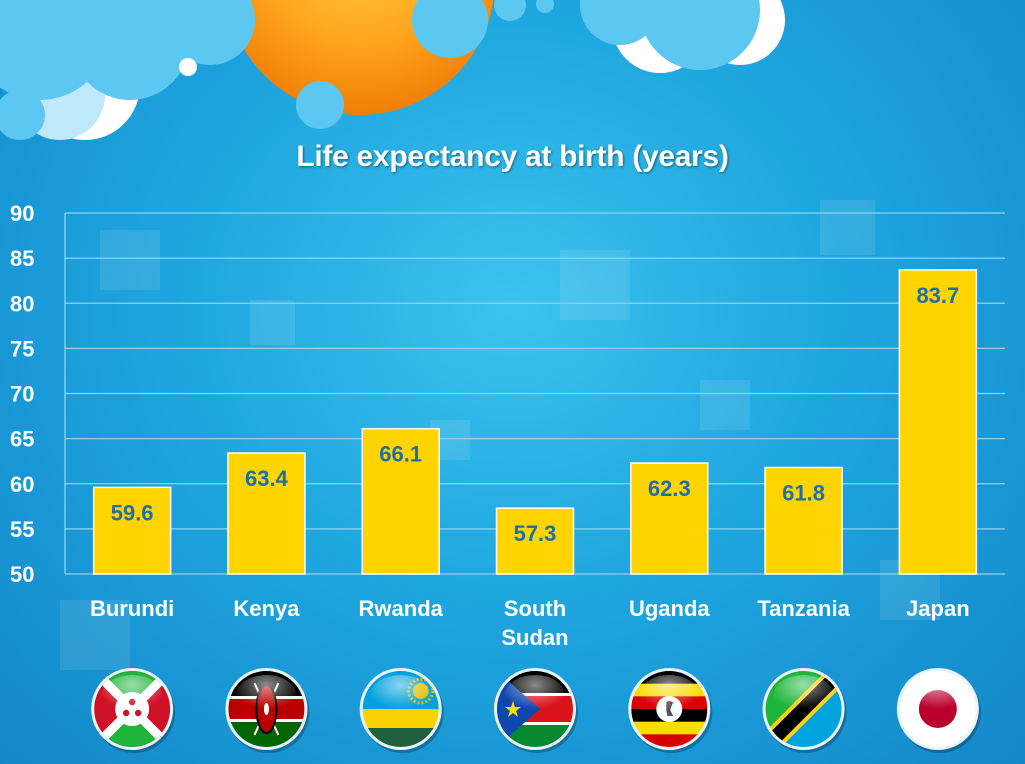 This screenshot has width=1025, height=764. I want to click on x-tick-label: Uganda, so click(669, 608).